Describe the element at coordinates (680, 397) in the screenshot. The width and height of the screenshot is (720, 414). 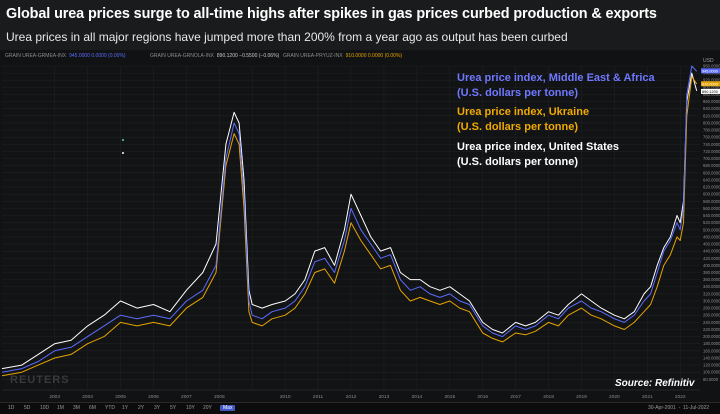
I see `x-tick-label: 2022` at that location.